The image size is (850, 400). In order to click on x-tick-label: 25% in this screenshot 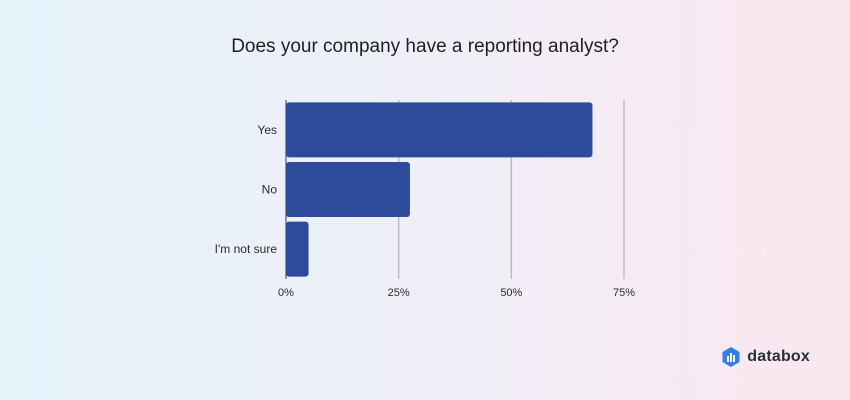, I will do `click(399, 293)`.